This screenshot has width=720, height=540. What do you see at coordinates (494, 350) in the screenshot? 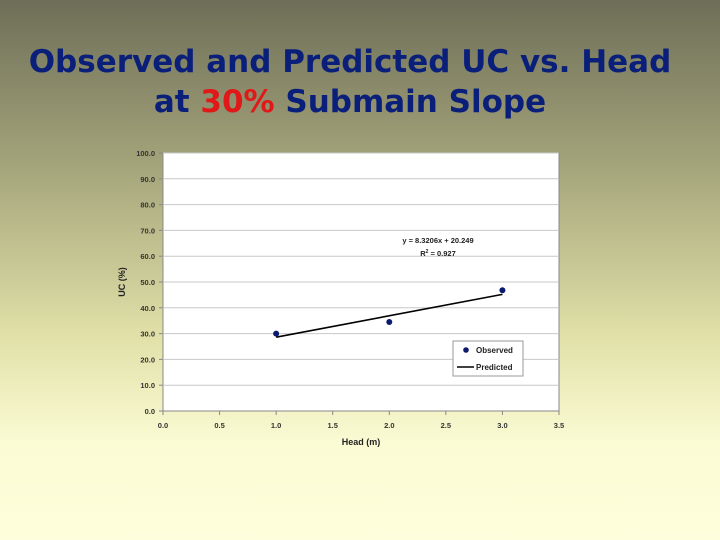
I see `legend-observed-label: Observed` at bounding box center [494, 350].